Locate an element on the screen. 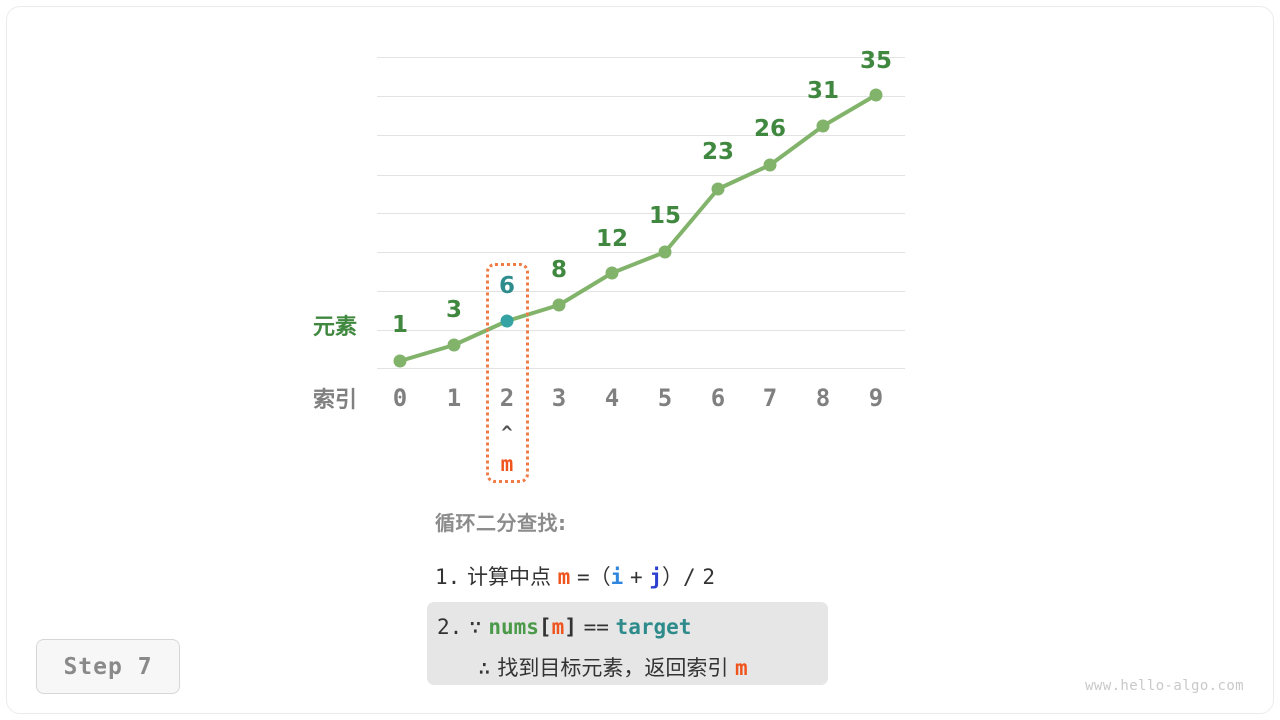  data-point-value-label: 35 is located at coordinates (876, 61).